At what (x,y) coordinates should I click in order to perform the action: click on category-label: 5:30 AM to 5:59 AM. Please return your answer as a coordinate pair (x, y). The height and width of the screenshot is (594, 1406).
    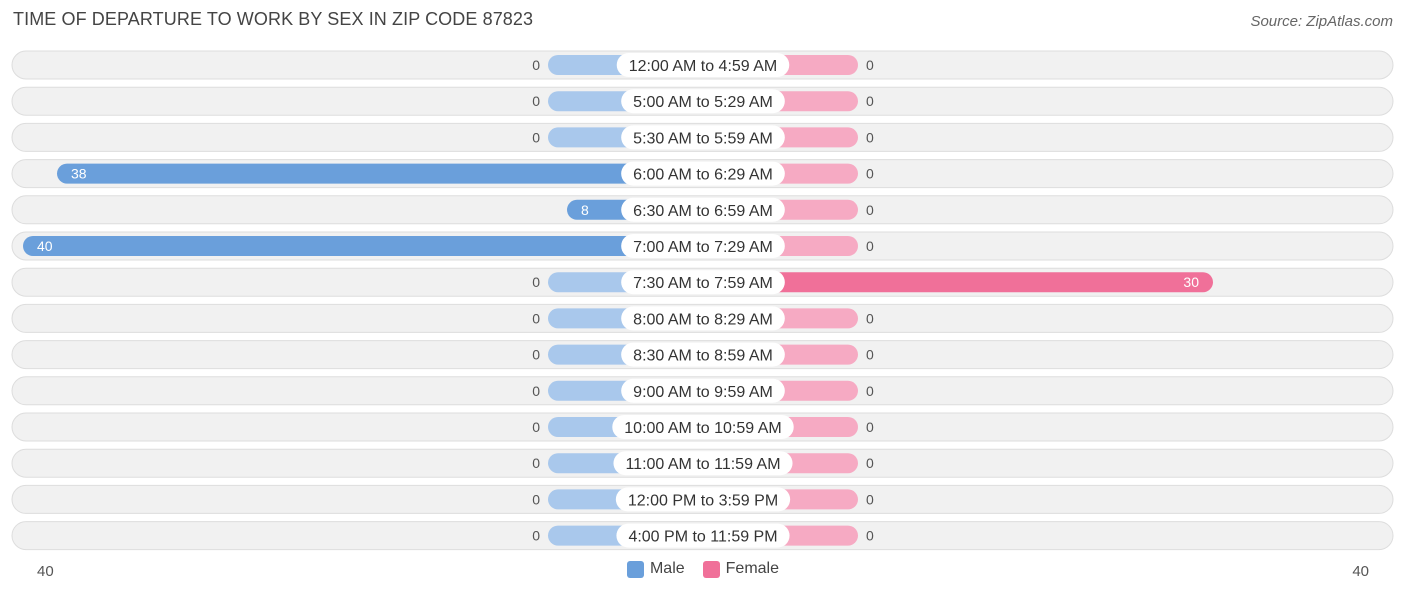
    Looking at the image, I should click on (703, 138).